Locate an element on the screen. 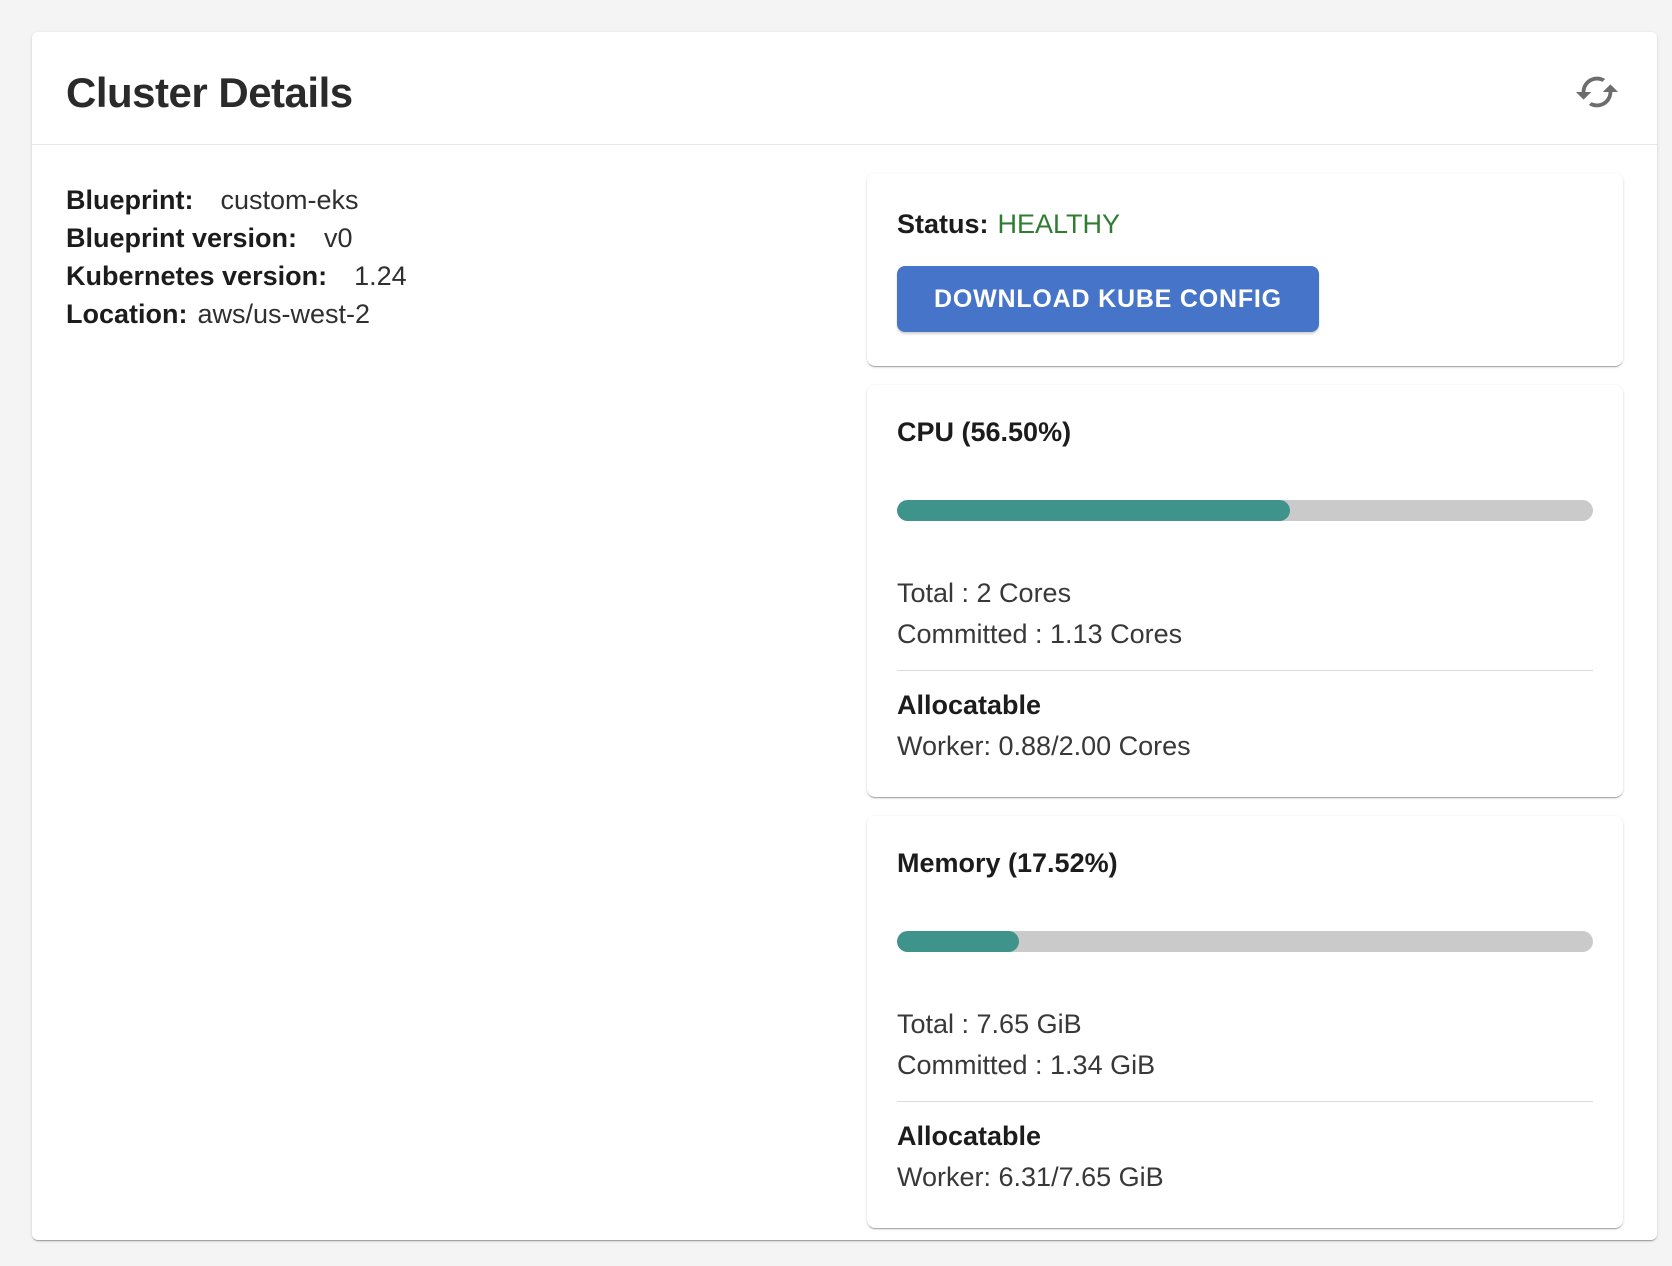  status-card: Status: HEALTHY DOWNLOAD KUBE CONFIG is located at coordinates (1245, 269).